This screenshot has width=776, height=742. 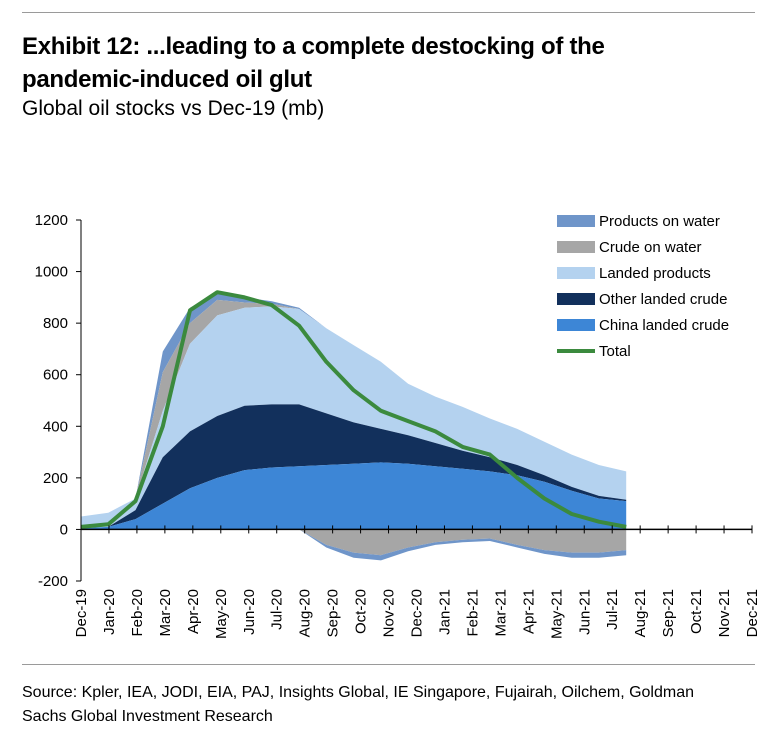 I want to click on bottom-rule, so click(x=388, y=664).